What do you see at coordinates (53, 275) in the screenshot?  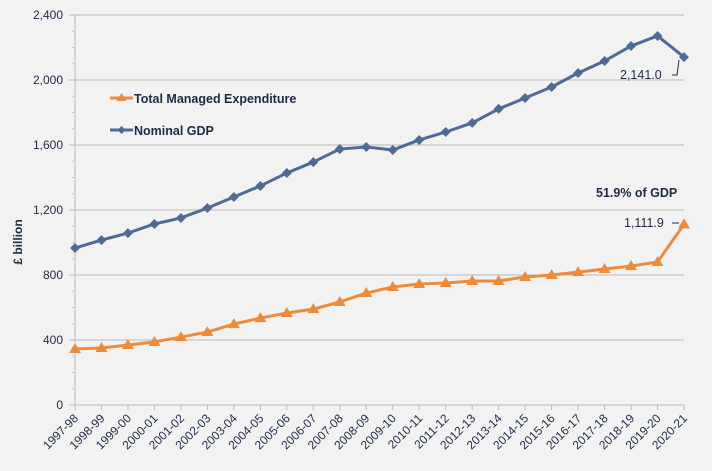 I see `y-tick-label: 800` at bounding box center [53, 275].